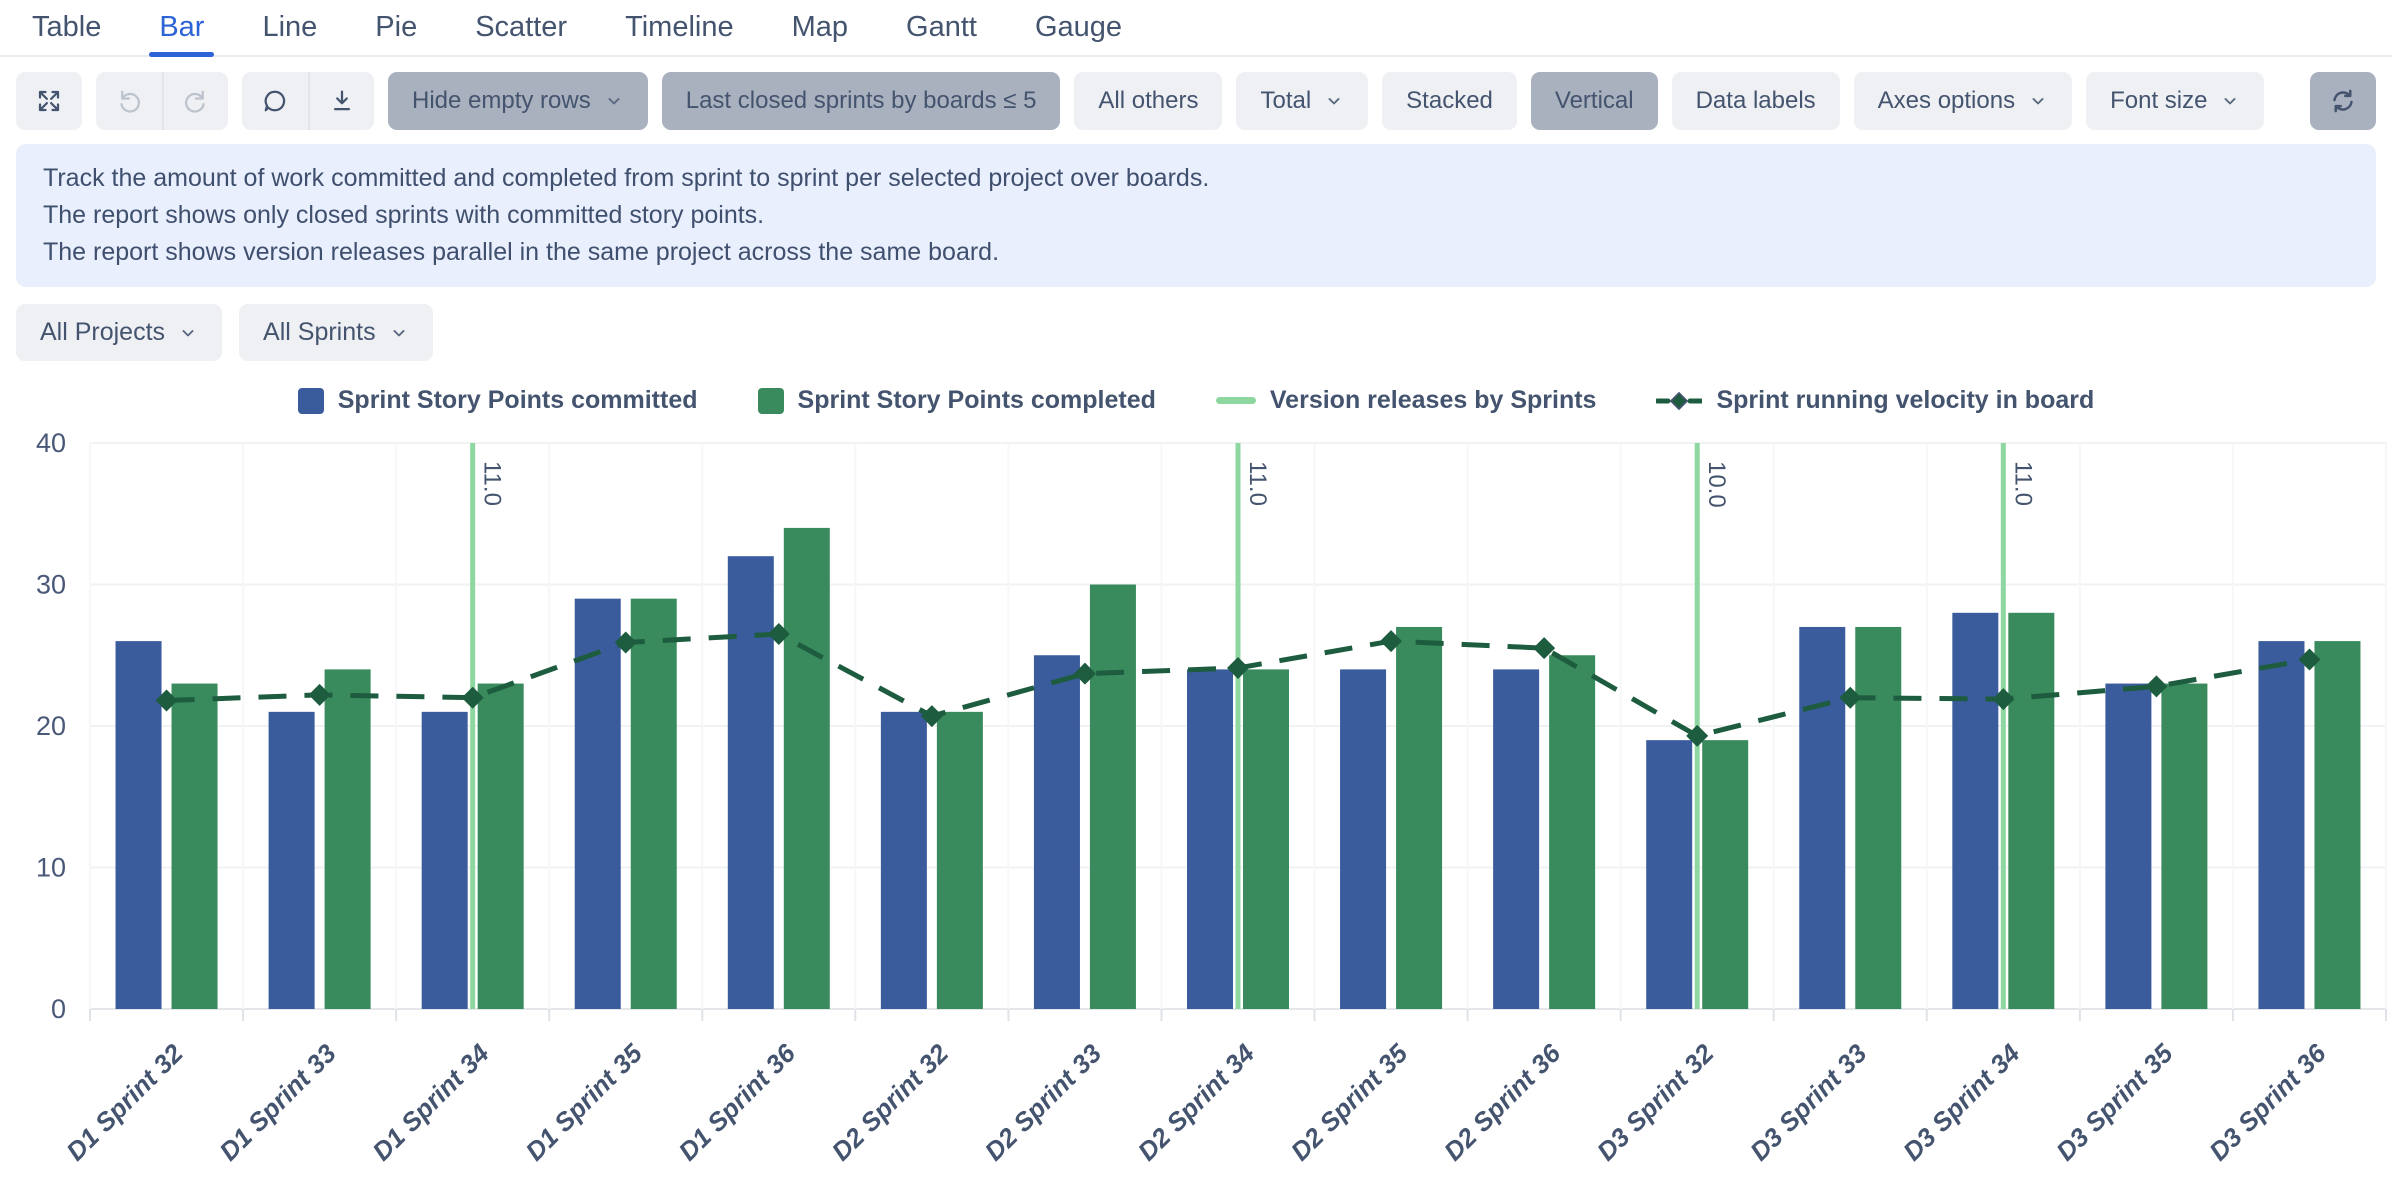 The image size is (2392, 1186). I want to click on all-sprints-dropdown: All Sprints, so click(336, 332).